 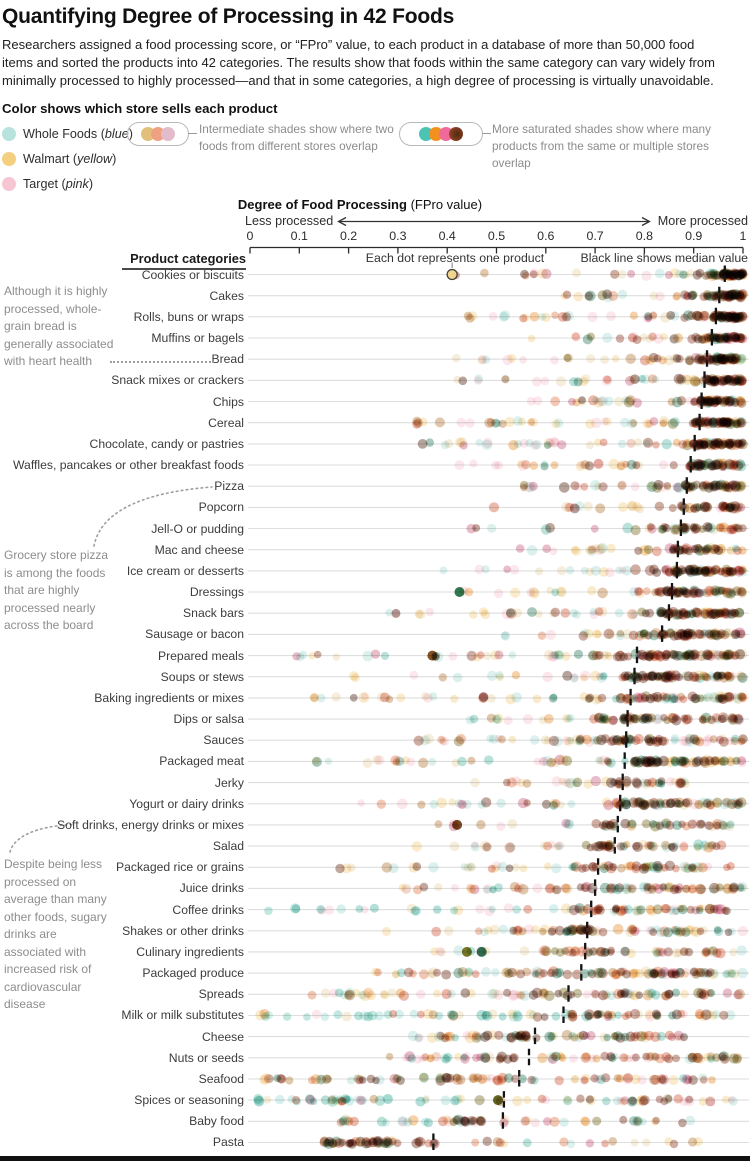 What do you see at coordinates (201, 761) in the screenshot?
I see `category-label: Packaged meat` at bounding box center [201, 761].